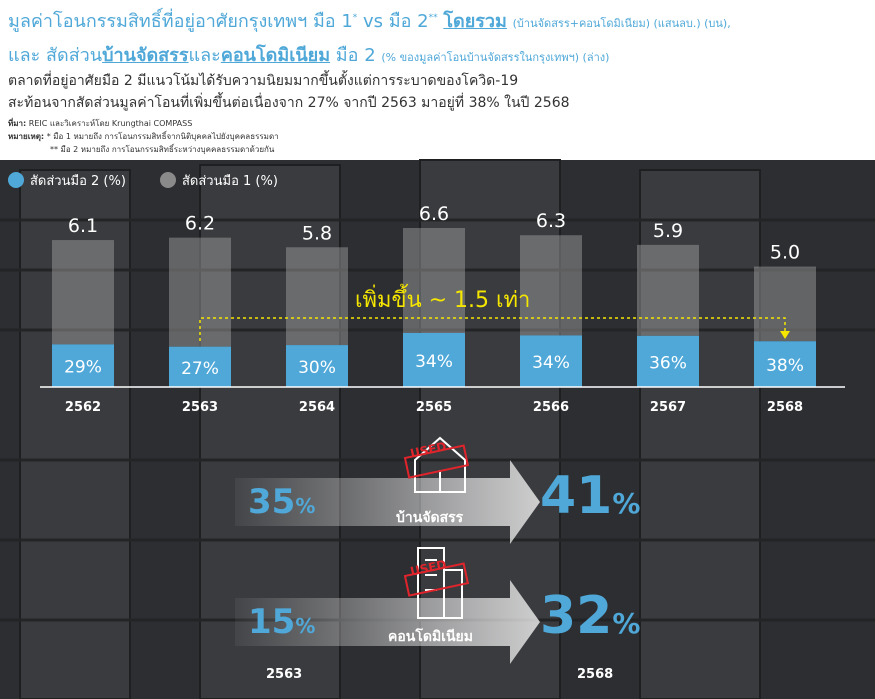  I want to click on house-to-number: 41, so click(576, 496).